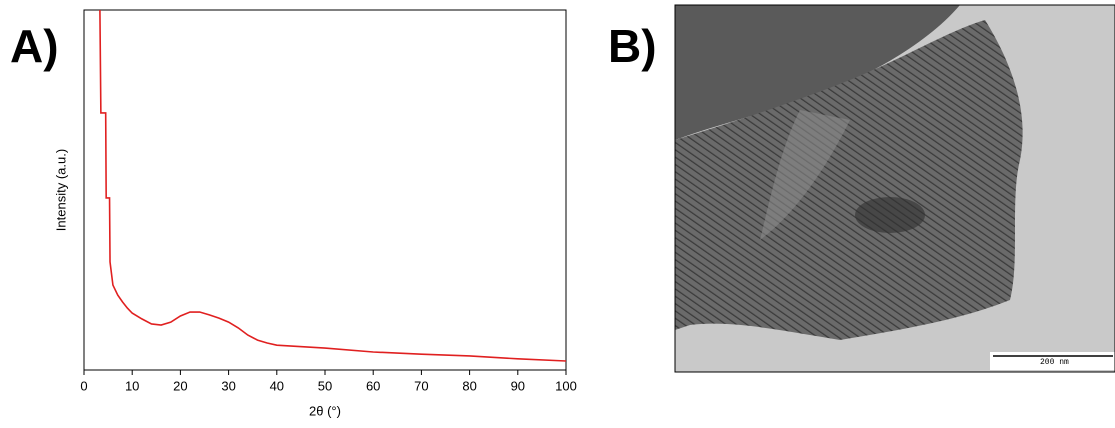 The width and height of the screenshot is (1115, 428). What do you see at coordinates (1054, 362) in the screenshot?
I see `scale-bar-label: 200 nm` at bounding box center [1054, 362].